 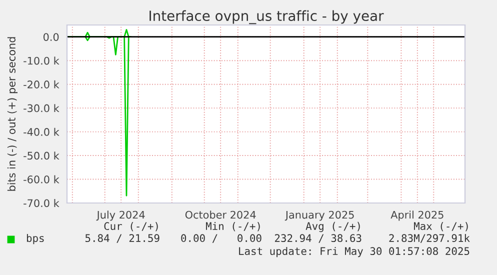 What do you see at coordinates (267, 17) in the screenshot?
I see `chart-title: Interface ovpn_us traffic - by year` at bounding box center [267, 17].